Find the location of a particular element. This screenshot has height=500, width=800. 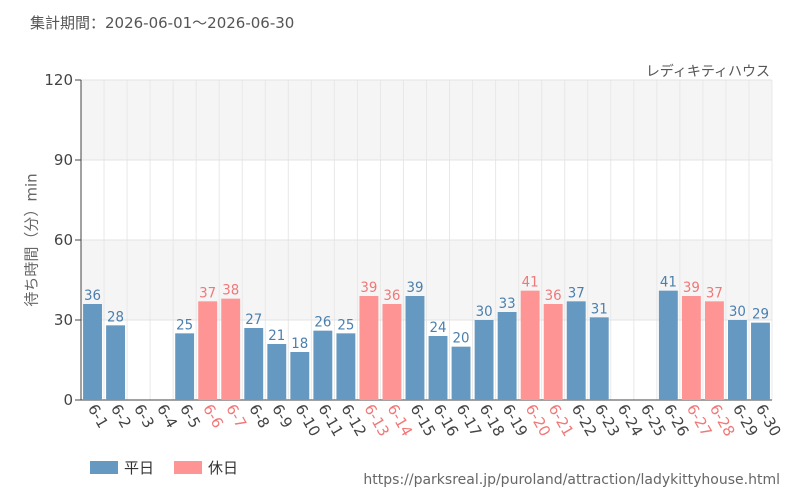

x-tick-label: 6-7 is located at coordinates (236, 416).